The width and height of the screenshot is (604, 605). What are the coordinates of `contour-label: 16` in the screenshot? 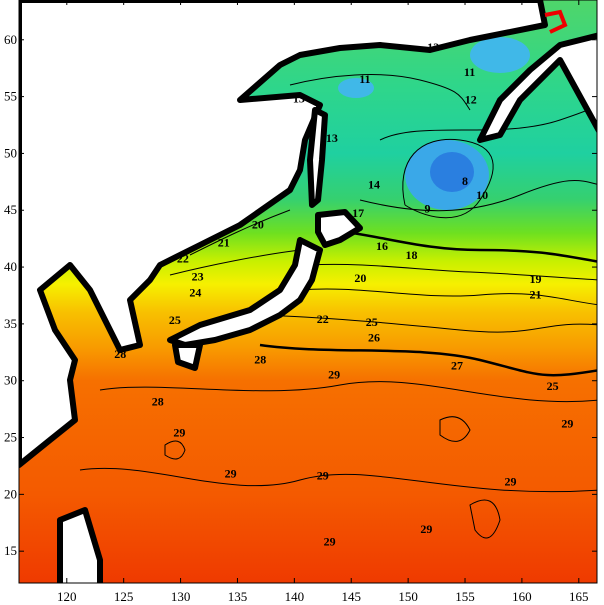 It's located at (382, 246).